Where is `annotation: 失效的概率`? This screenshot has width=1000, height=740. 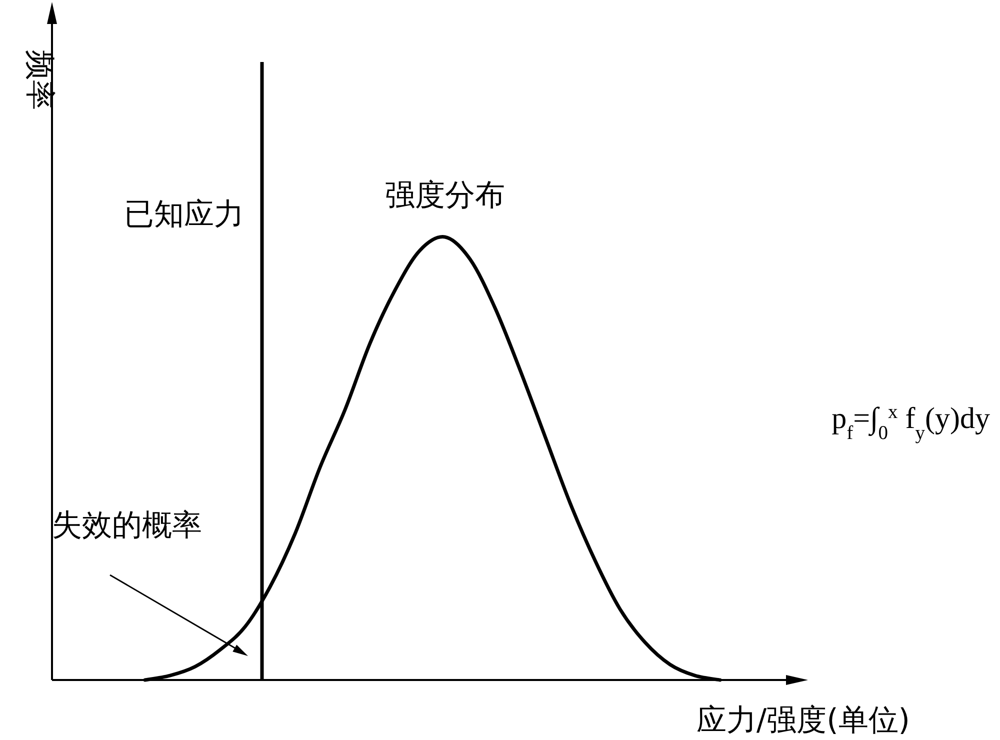 annotation: 失效的概率 is located at coordinates (127, 525).